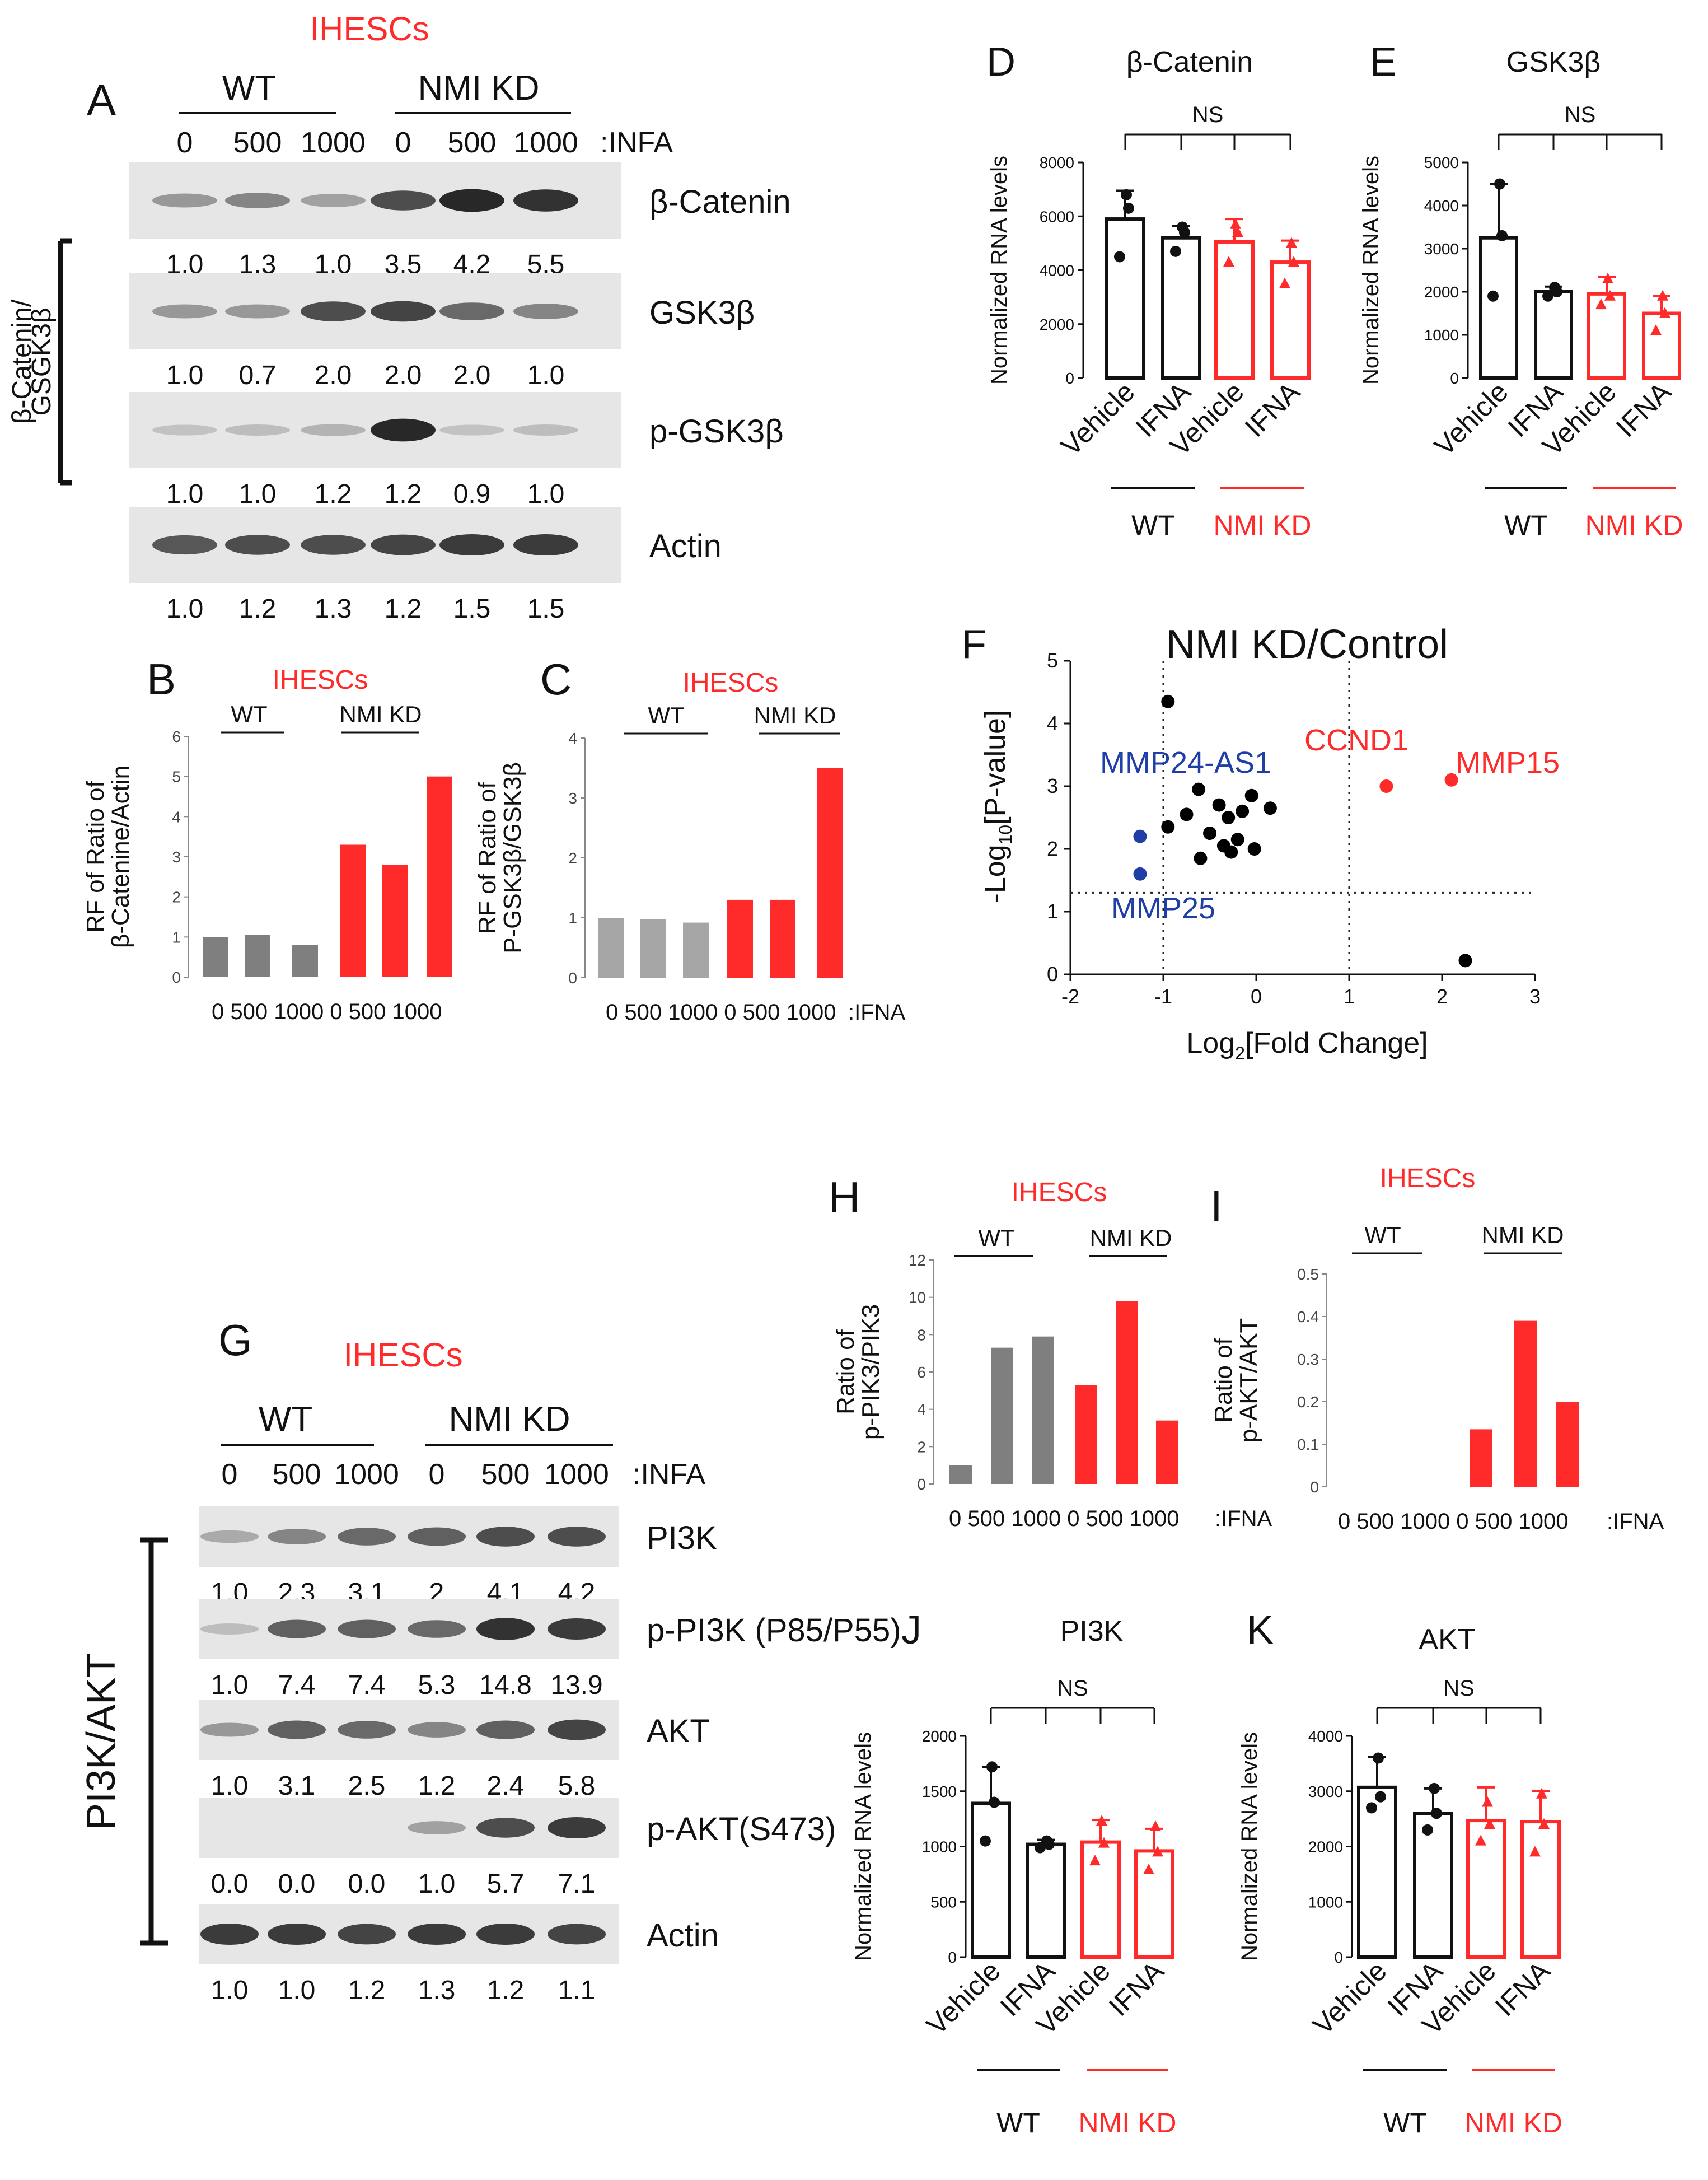 The height and width of the screenshot is (2180, 1708). I want to click on chart-K-y-tick-label: 2000, so click(1325, 1847).